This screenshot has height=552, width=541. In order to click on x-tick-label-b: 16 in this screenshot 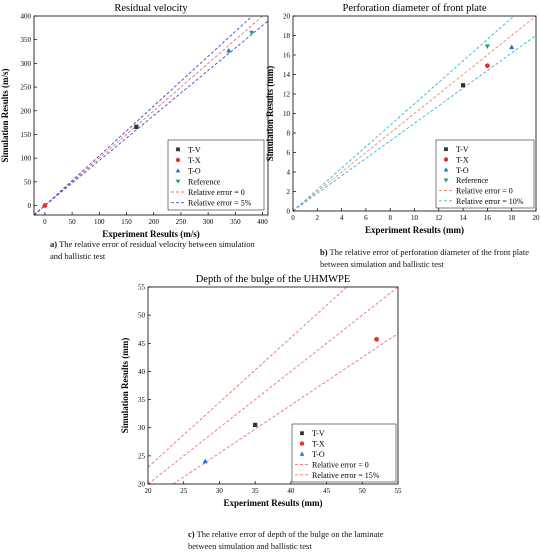, I will do `click(488, 218)`.